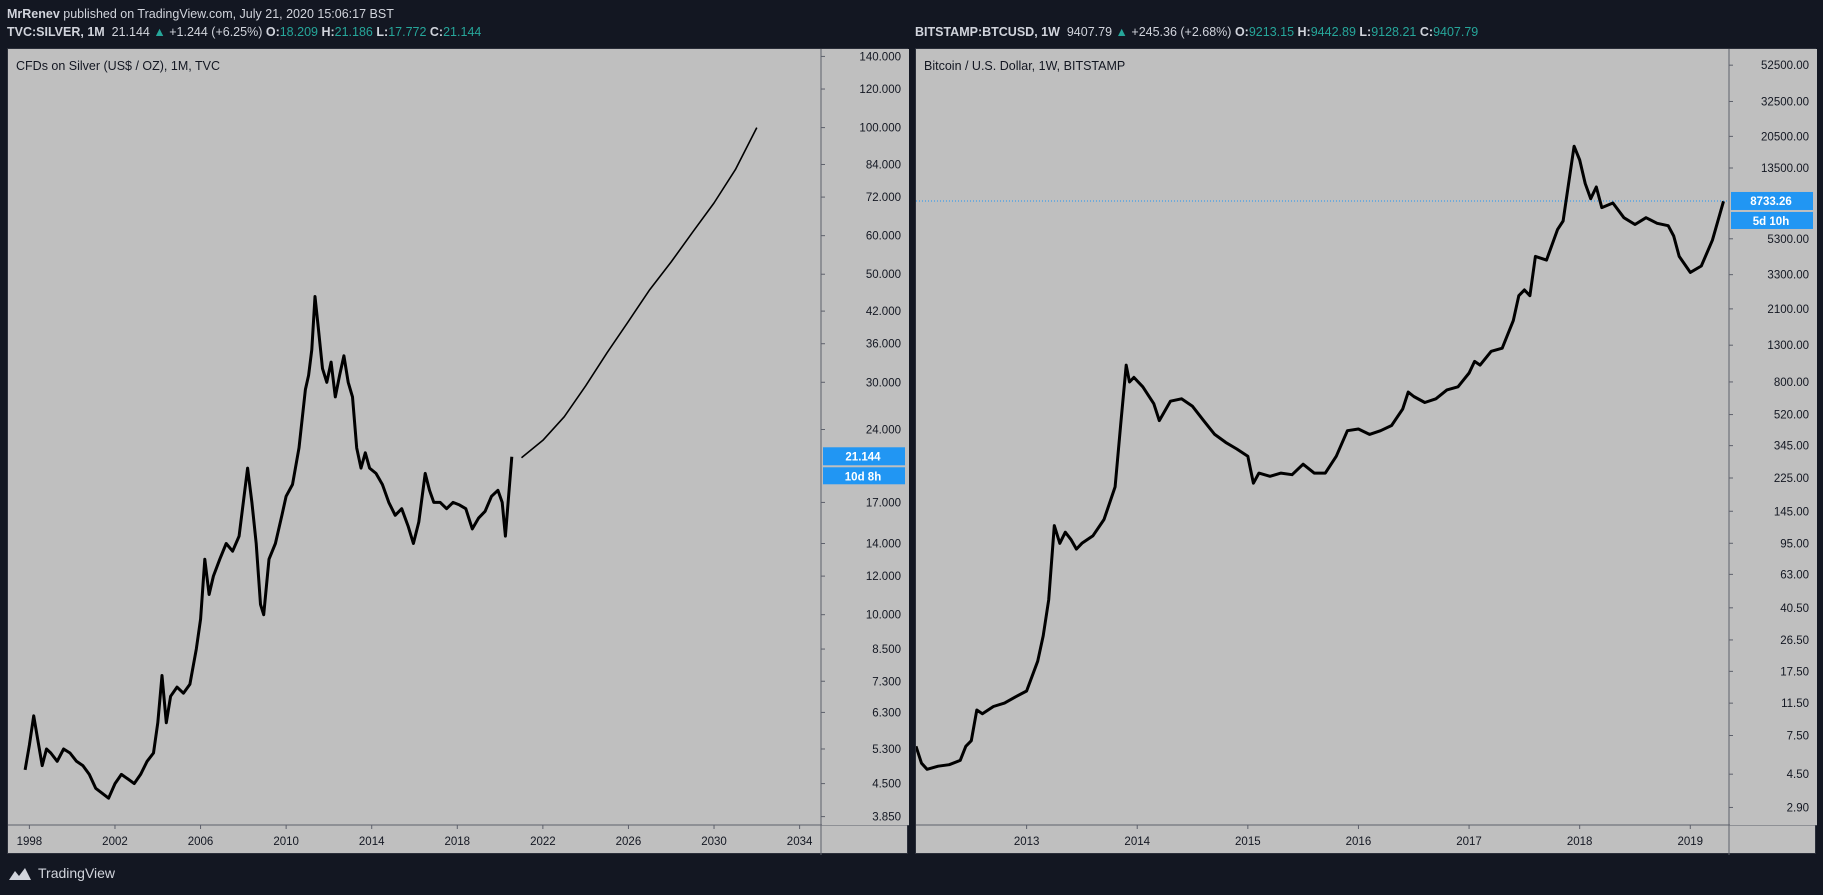 Image resolution: width=1823 pixels, height=895 pixels. I want to click on right-close: 9407.79, so click(1456, 32).